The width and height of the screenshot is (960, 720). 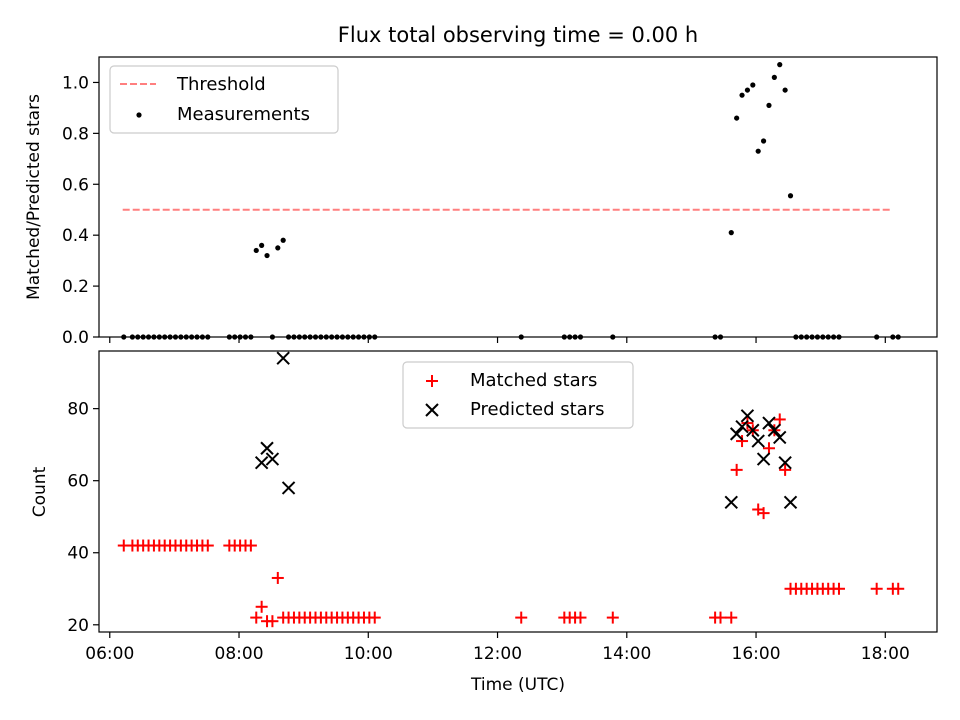 What do you see at coordinates (78, 554) in the screenshot?
I see `y-tick-label: 40` at bounding box center [78, 554].